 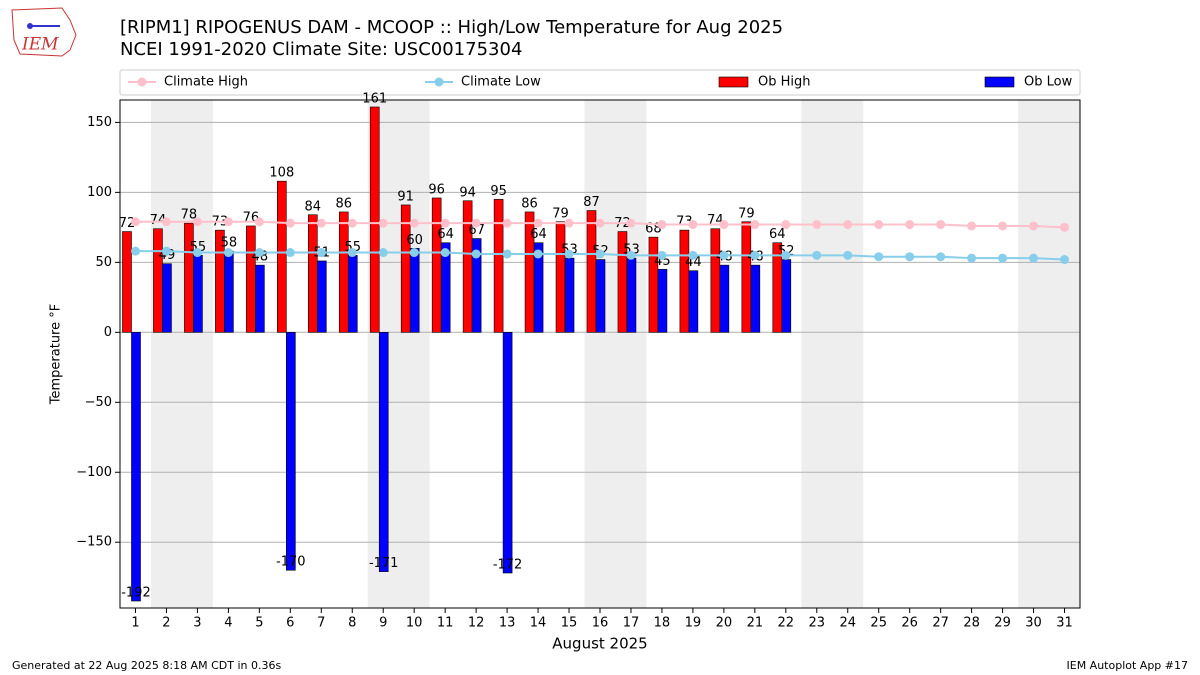 I want to click on chart-subtitle: NCEI 1991-2020 Climate Site: USC00175304, so click(x=321, y=49).